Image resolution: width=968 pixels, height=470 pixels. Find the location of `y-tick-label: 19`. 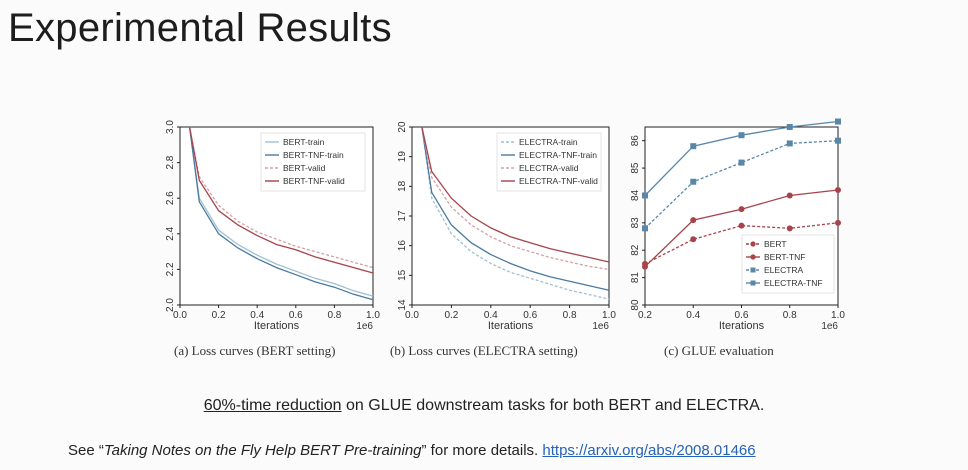

y-tick-label: 19 is located at coordinates (402, 157).